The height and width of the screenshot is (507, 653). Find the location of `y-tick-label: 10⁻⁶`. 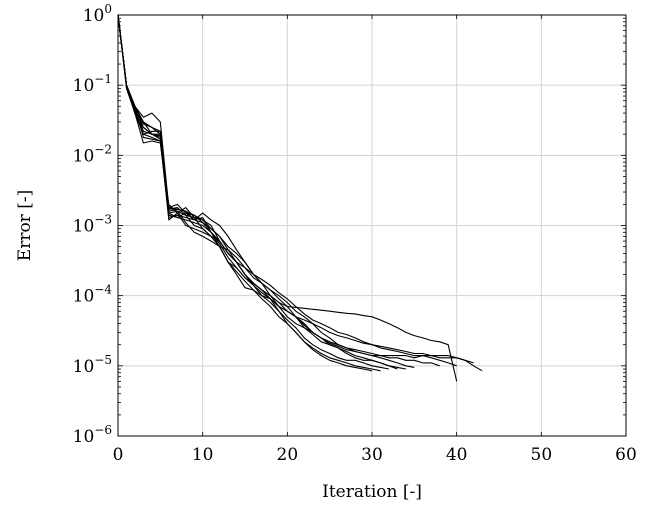

y-tick-label: 10⁻⁶ is located at coordinates (92, 435).